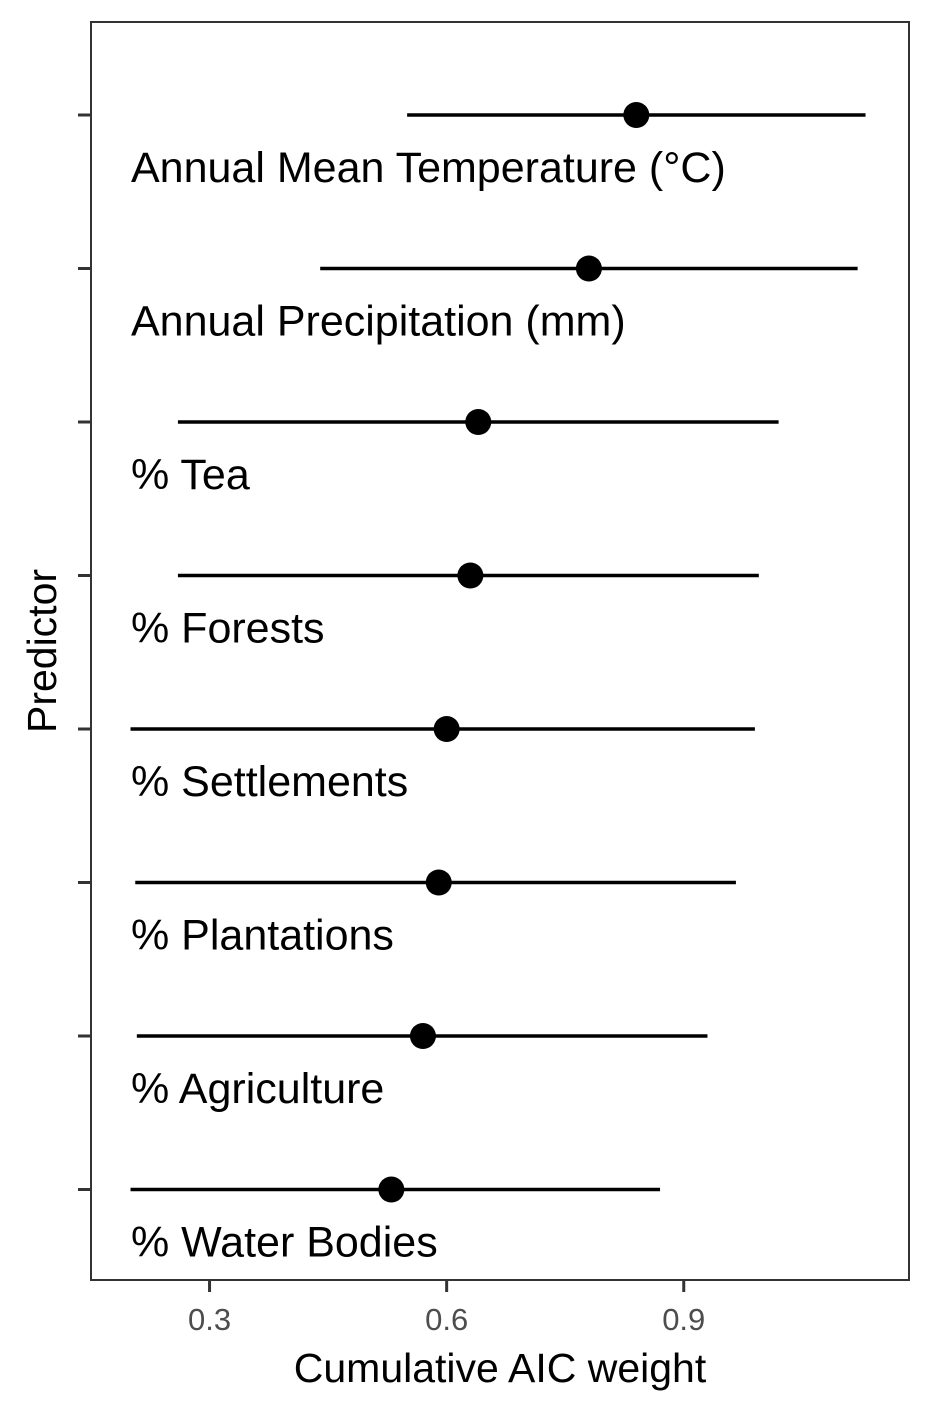 Image resolution: width=933 pixels, height=1417 pixels. I want to click on predictor-row: % Plantations, so click(433, 914).